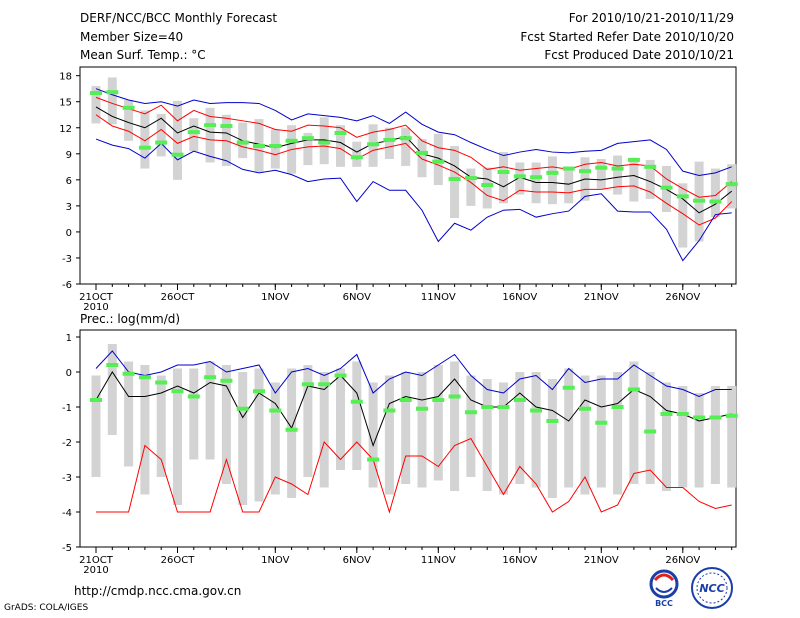  I want to click on precip-xtick-year: 2010, so click(95, 570).